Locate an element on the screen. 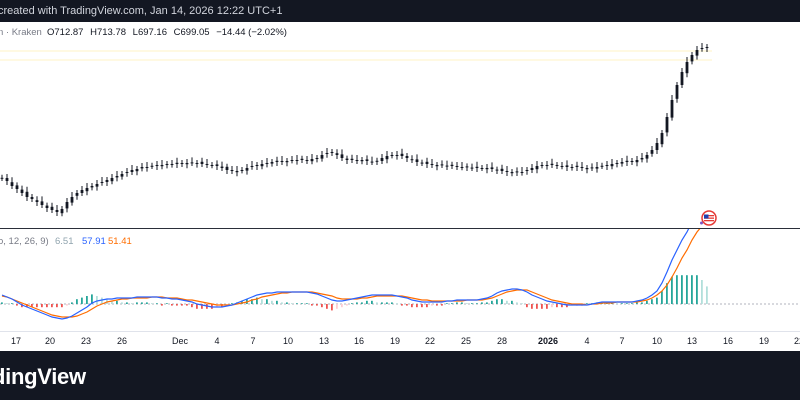  close-value: C699.05 is located at coordinates (191, 32).